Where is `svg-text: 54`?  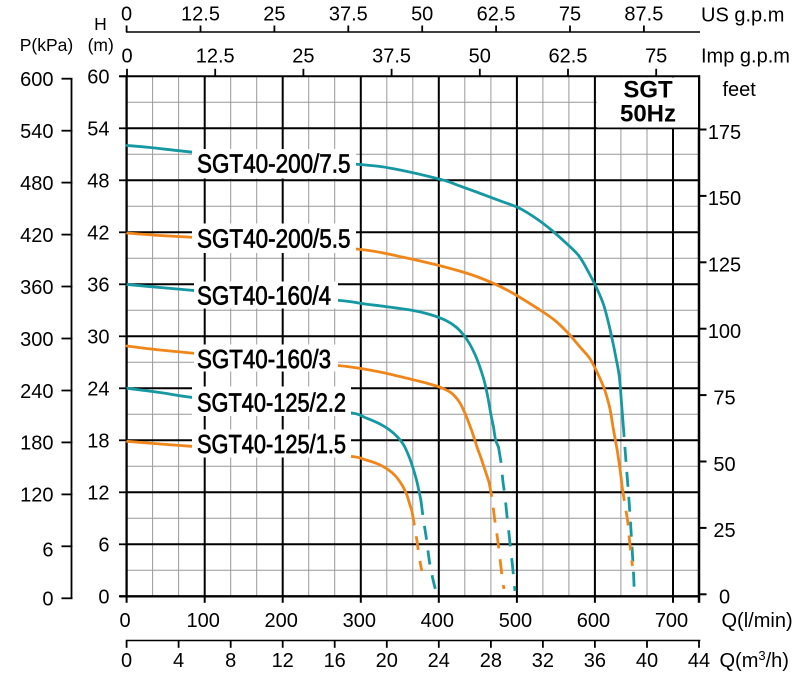
svg-text: 54 is located at coordinates (98, 130).